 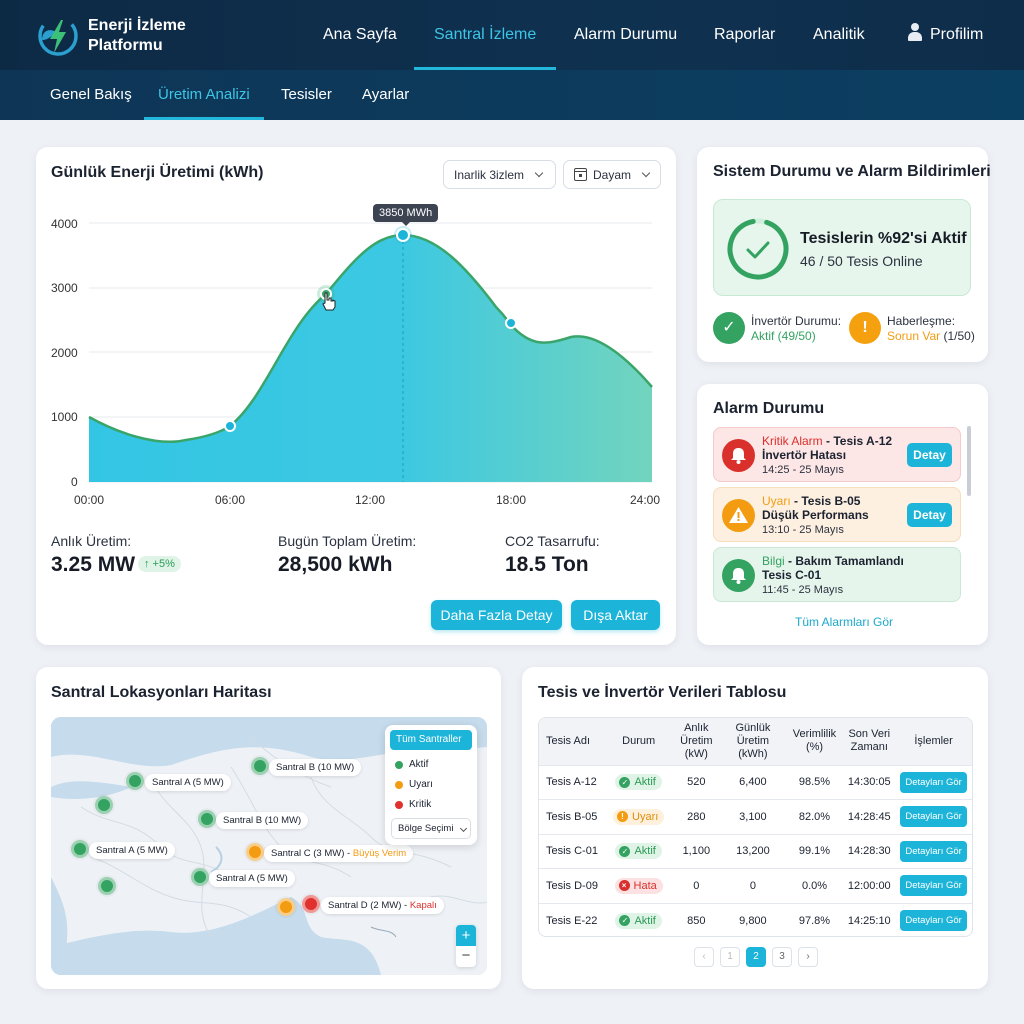 I want to click on column-header: Verimlilik (%), so click(x=814, y=741).